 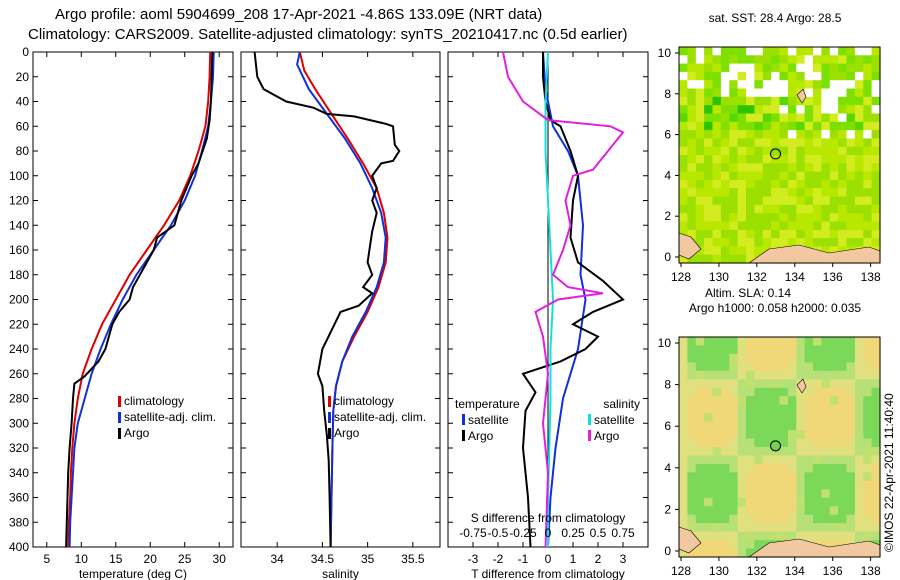 What do you see at coordinates (139, 299) in the screenshot?
I see `series-line-argo` at bounding box center [139, 299].